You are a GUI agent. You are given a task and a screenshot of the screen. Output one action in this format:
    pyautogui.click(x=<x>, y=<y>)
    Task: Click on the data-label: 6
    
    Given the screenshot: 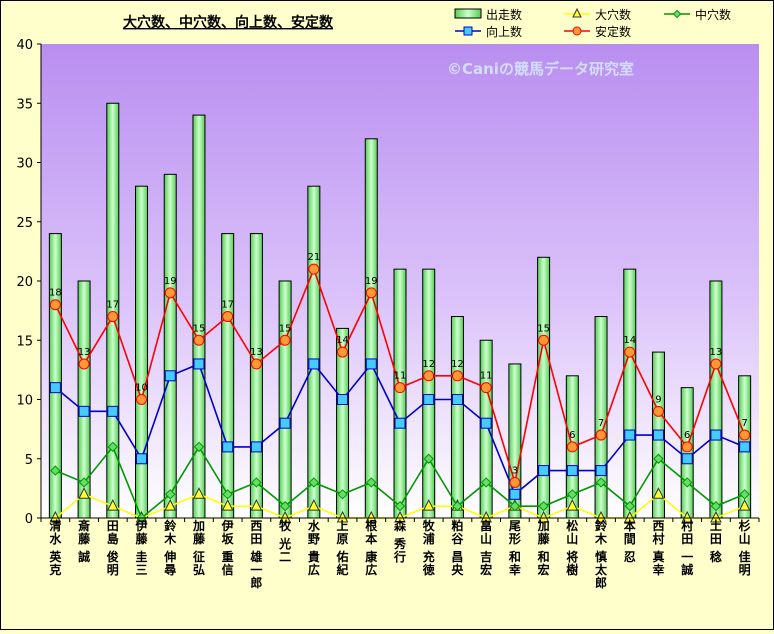 What is the action you would take?
    pyautogui.click(x=687, y=435)
    